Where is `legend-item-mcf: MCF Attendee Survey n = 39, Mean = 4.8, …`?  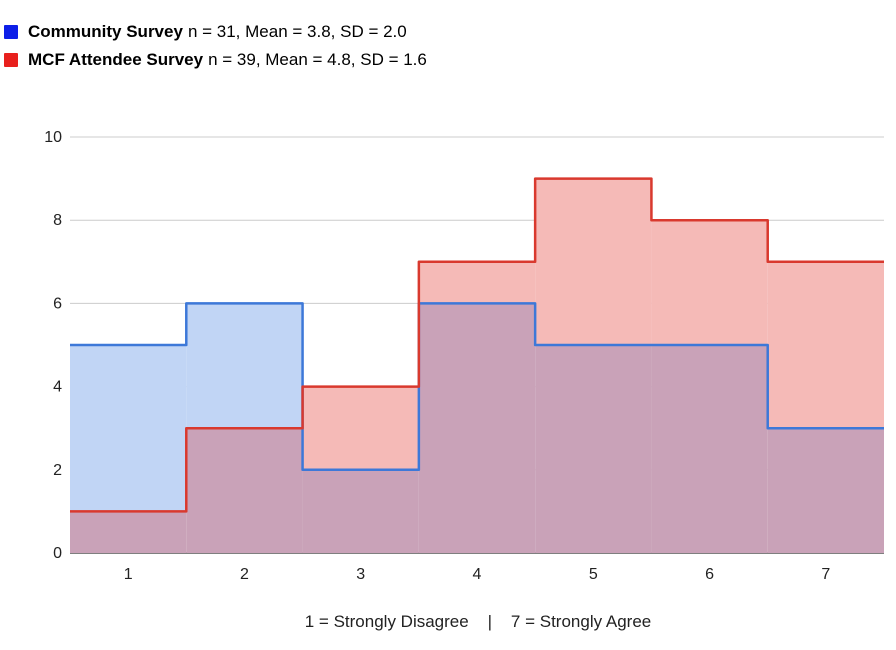
legend-item-mcf: MCF Attendee Survey n = 39, Mean = 4.8, … is located at coordinates (215, 60).